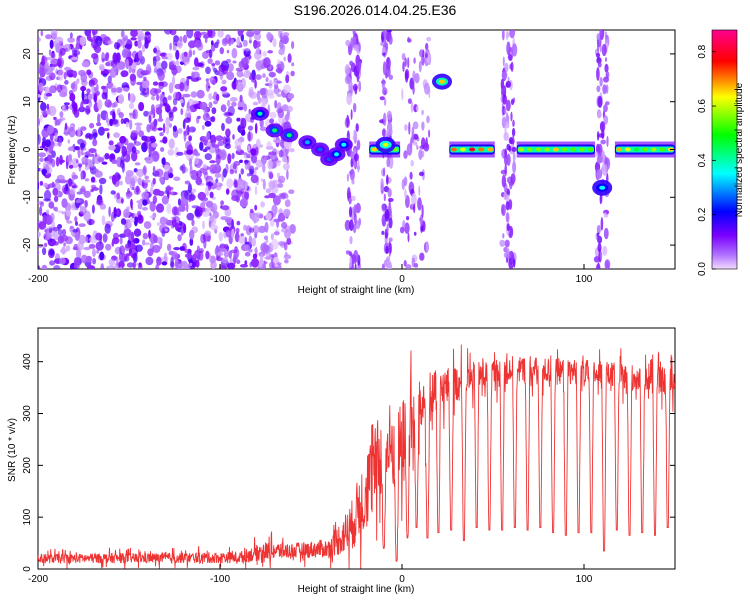 The image size is (750, 600). What do you see at coordinates (27, 361) in the screenshot?
I see `y-tick-label: 400` at bounding box center [27, 361].